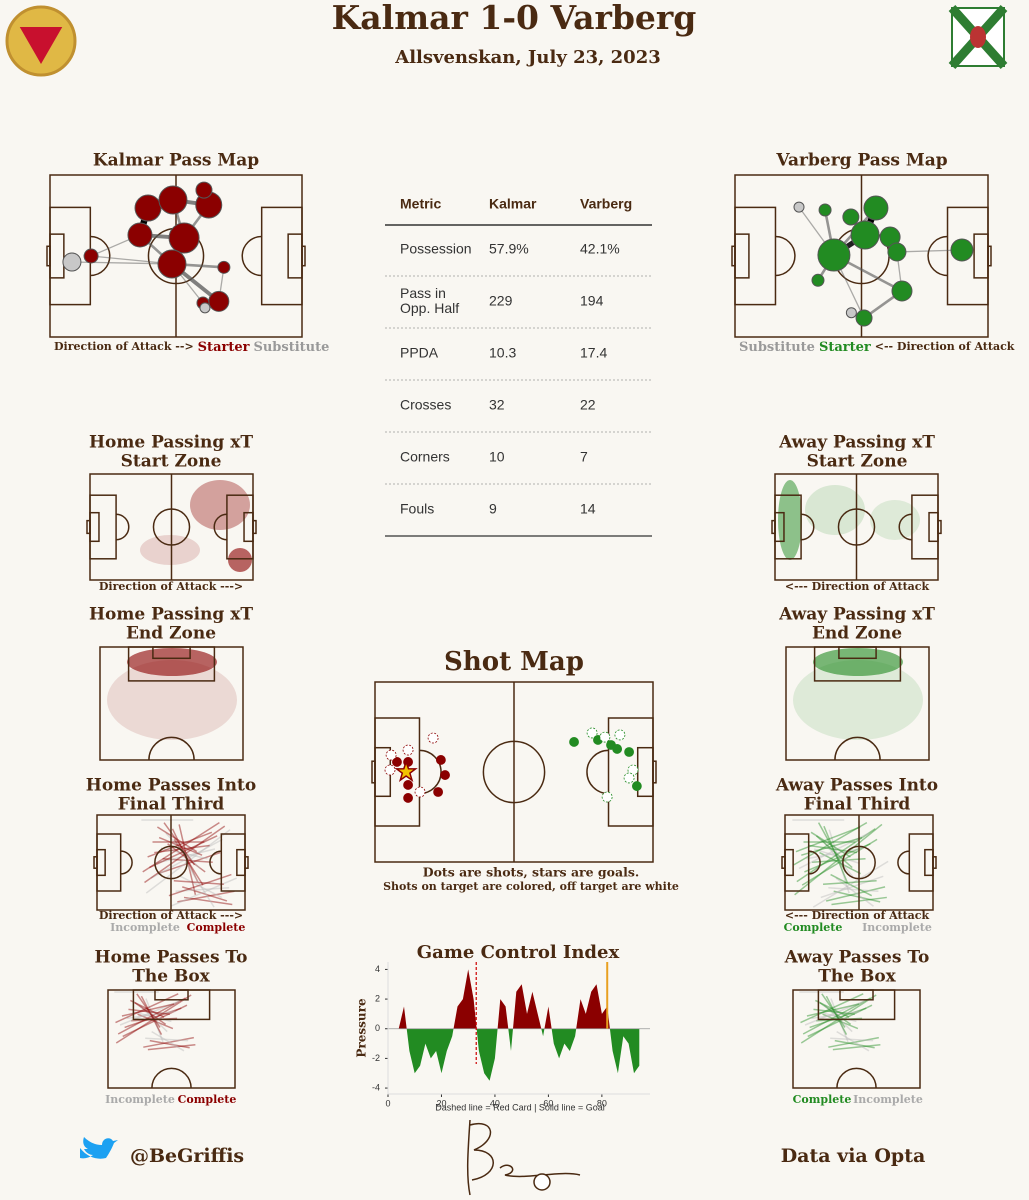 The image size is (1029, 1200). What do you see at coordinates (813, 927) in the screenshot?
I see `legend-item: Complete` at bounding box center [813, 927].